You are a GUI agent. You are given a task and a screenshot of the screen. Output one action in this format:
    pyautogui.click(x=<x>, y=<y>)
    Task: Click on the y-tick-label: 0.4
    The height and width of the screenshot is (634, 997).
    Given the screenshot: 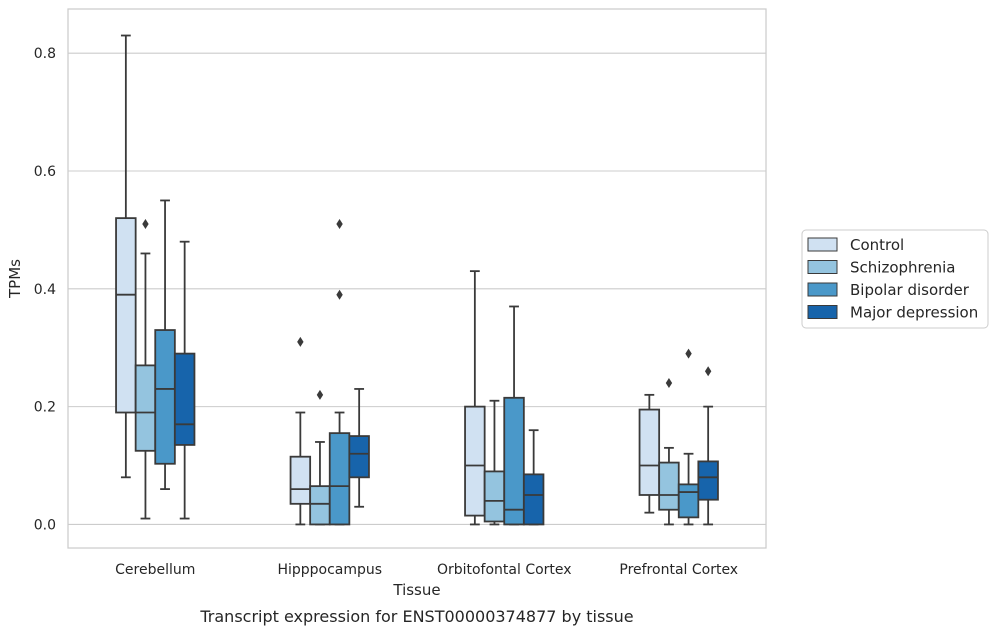 What is the action you would take?
    pyautogui.click(x=45, y=290)
    